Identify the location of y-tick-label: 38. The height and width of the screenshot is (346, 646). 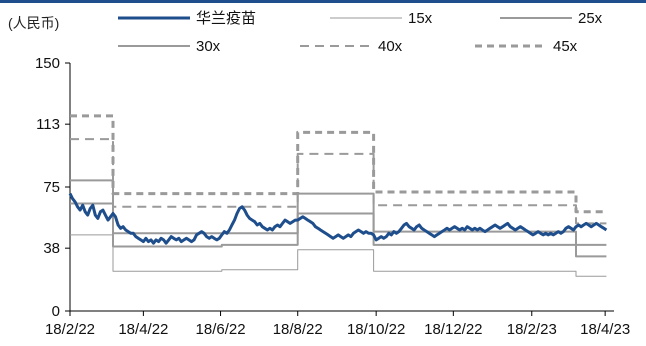
(51, 248).